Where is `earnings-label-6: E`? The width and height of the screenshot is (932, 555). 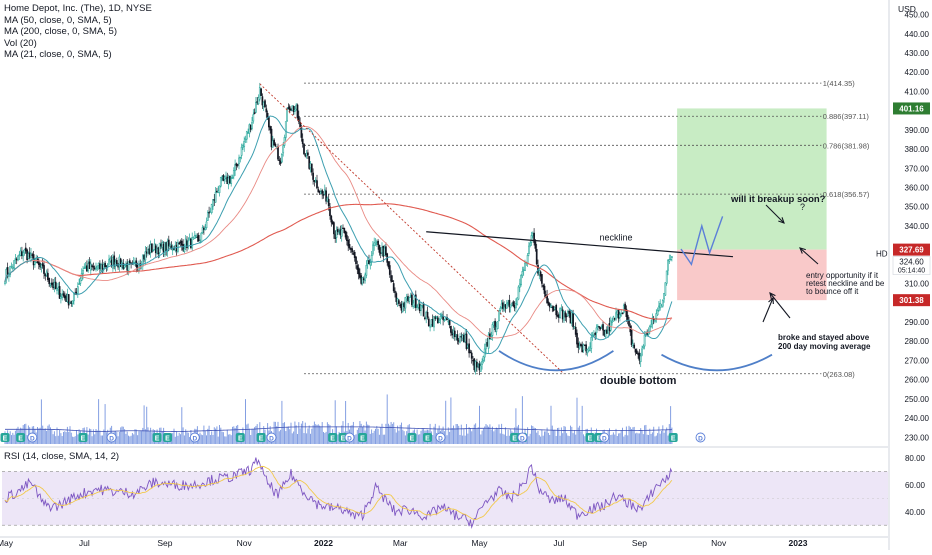 earnings-label-6: E is located at coordinates (261, 439).